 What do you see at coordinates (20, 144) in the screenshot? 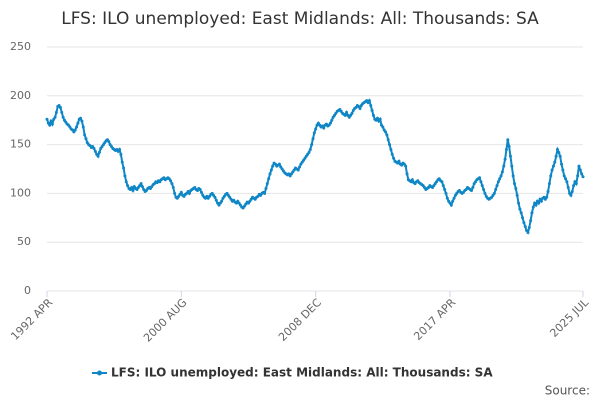
I see `y-tick-label: 150` at bounding box center [20, 144].